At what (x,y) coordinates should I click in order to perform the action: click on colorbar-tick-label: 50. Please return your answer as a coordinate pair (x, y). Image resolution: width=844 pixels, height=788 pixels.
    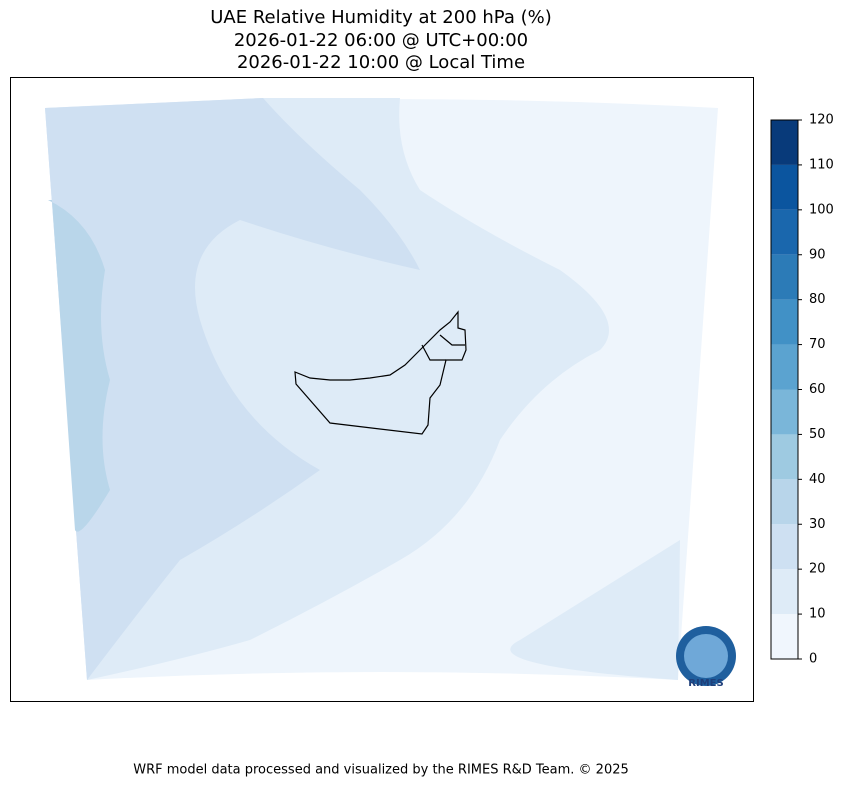
    Looking at the image, I should click on (817, 434).